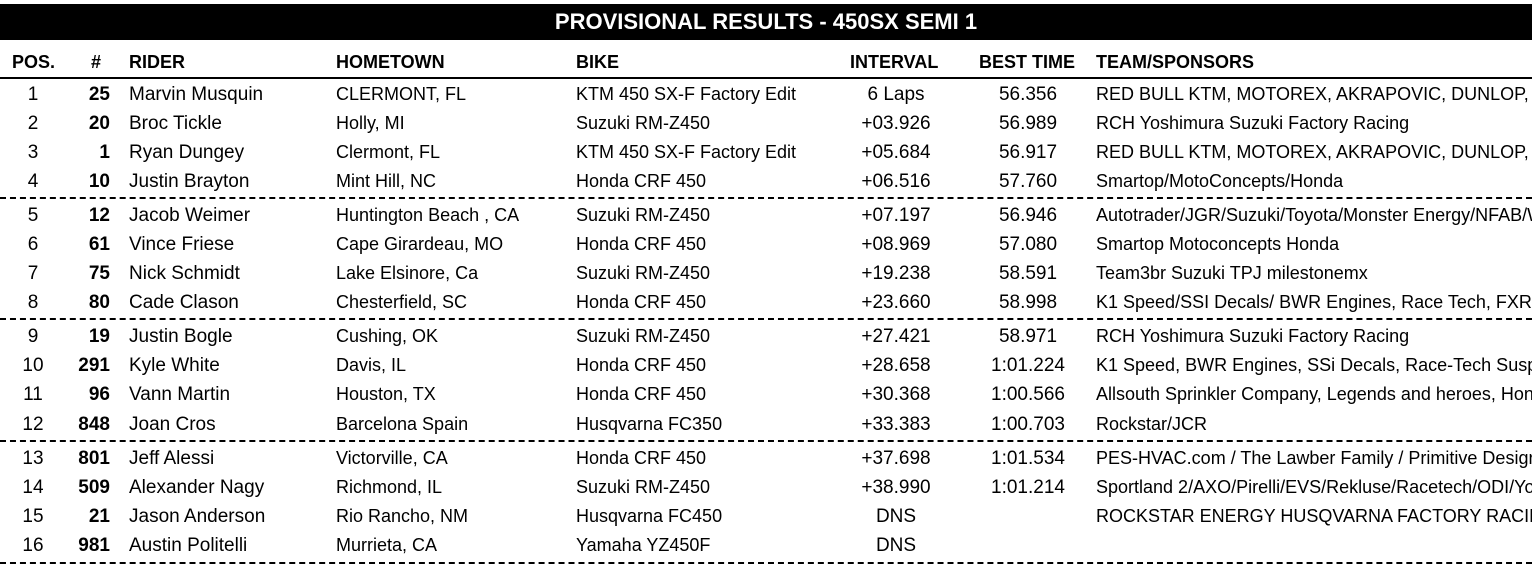  Describe the element at coordinates (33, 458) in the screenshot. I see `cell-pos: 13` at that location.